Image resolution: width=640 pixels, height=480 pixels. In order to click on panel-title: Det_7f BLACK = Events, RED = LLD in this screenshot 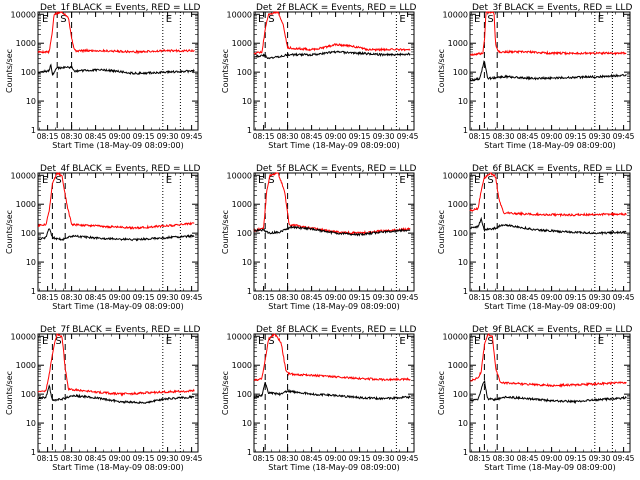, I will do `click(120, 330)`.